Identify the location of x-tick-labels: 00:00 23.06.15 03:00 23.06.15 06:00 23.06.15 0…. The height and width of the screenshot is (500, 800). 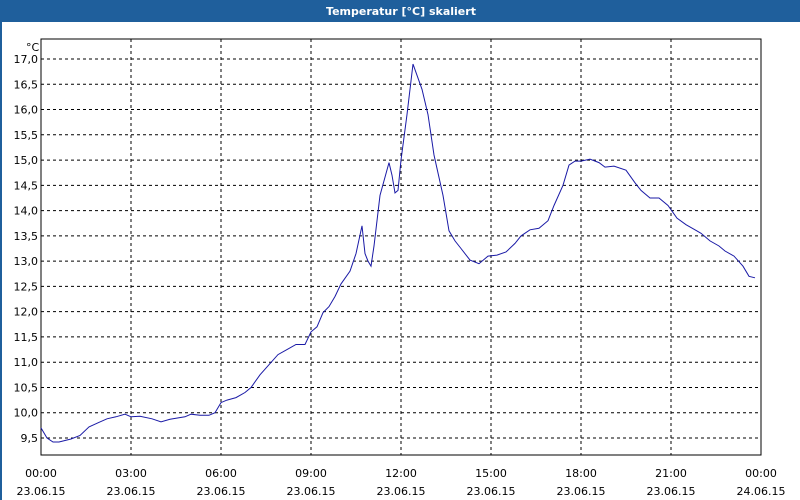
(401, 482).